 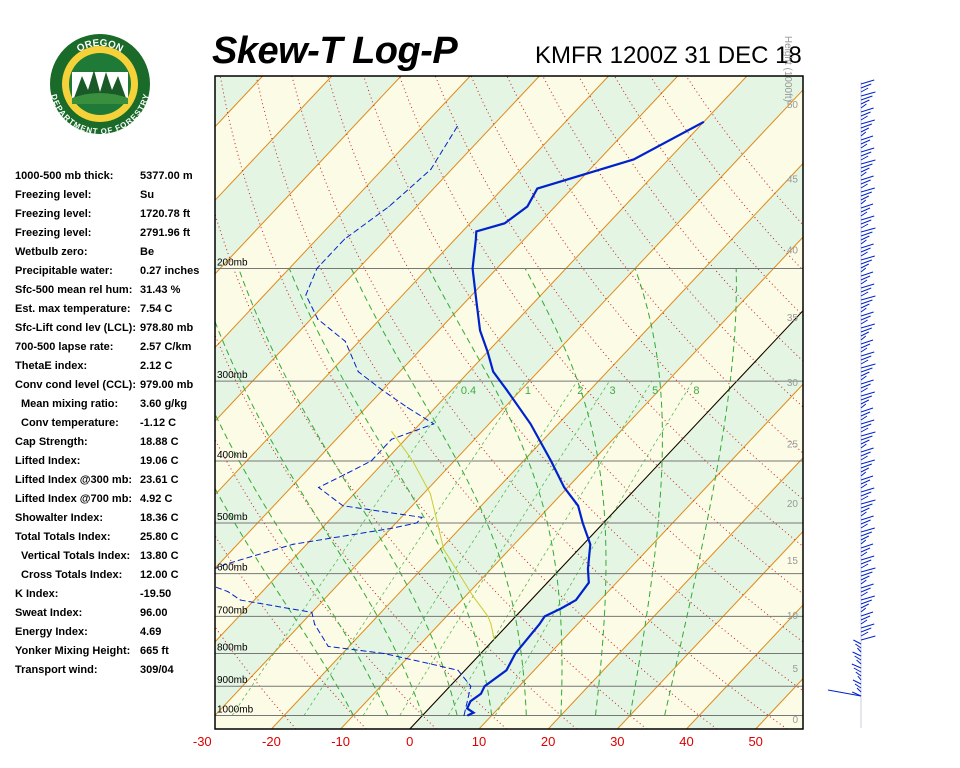 What do you see at coordinates (115, 671) in the screenshot?
I see `index-row: Transport wind: 309/04` at bounding box center [115, 671].